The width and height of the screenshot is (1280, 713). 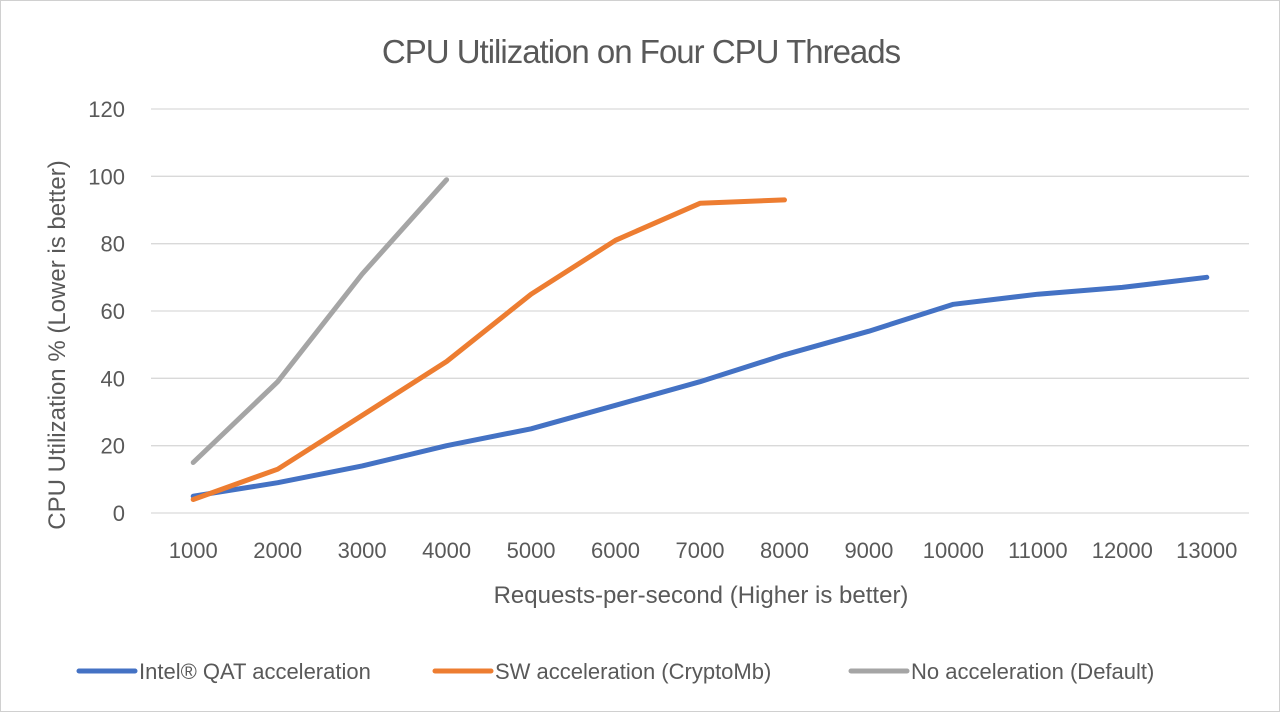 What do you see at coordinates (784, 550) in the screenshot?
I see `x-tick-label: 8000` at bounding box center [784, 550].